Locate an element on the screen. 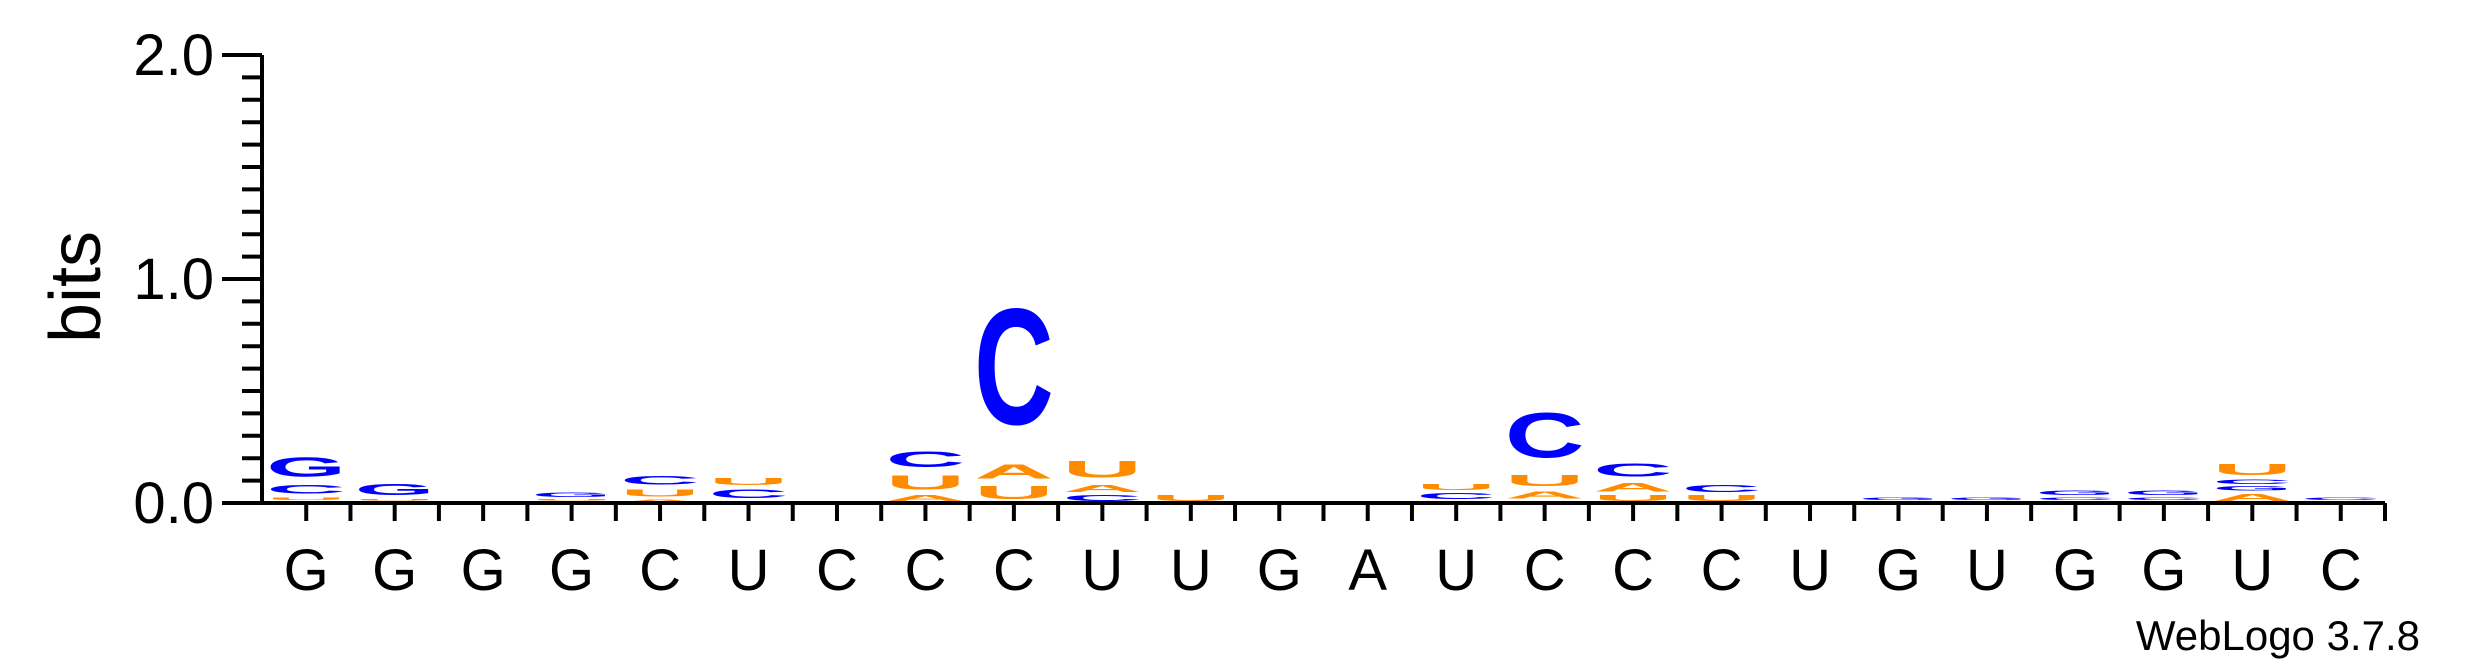 This screenshot has height=667, width=2475. y-tick-label: 2.0 is located at coordinates (173, 55).